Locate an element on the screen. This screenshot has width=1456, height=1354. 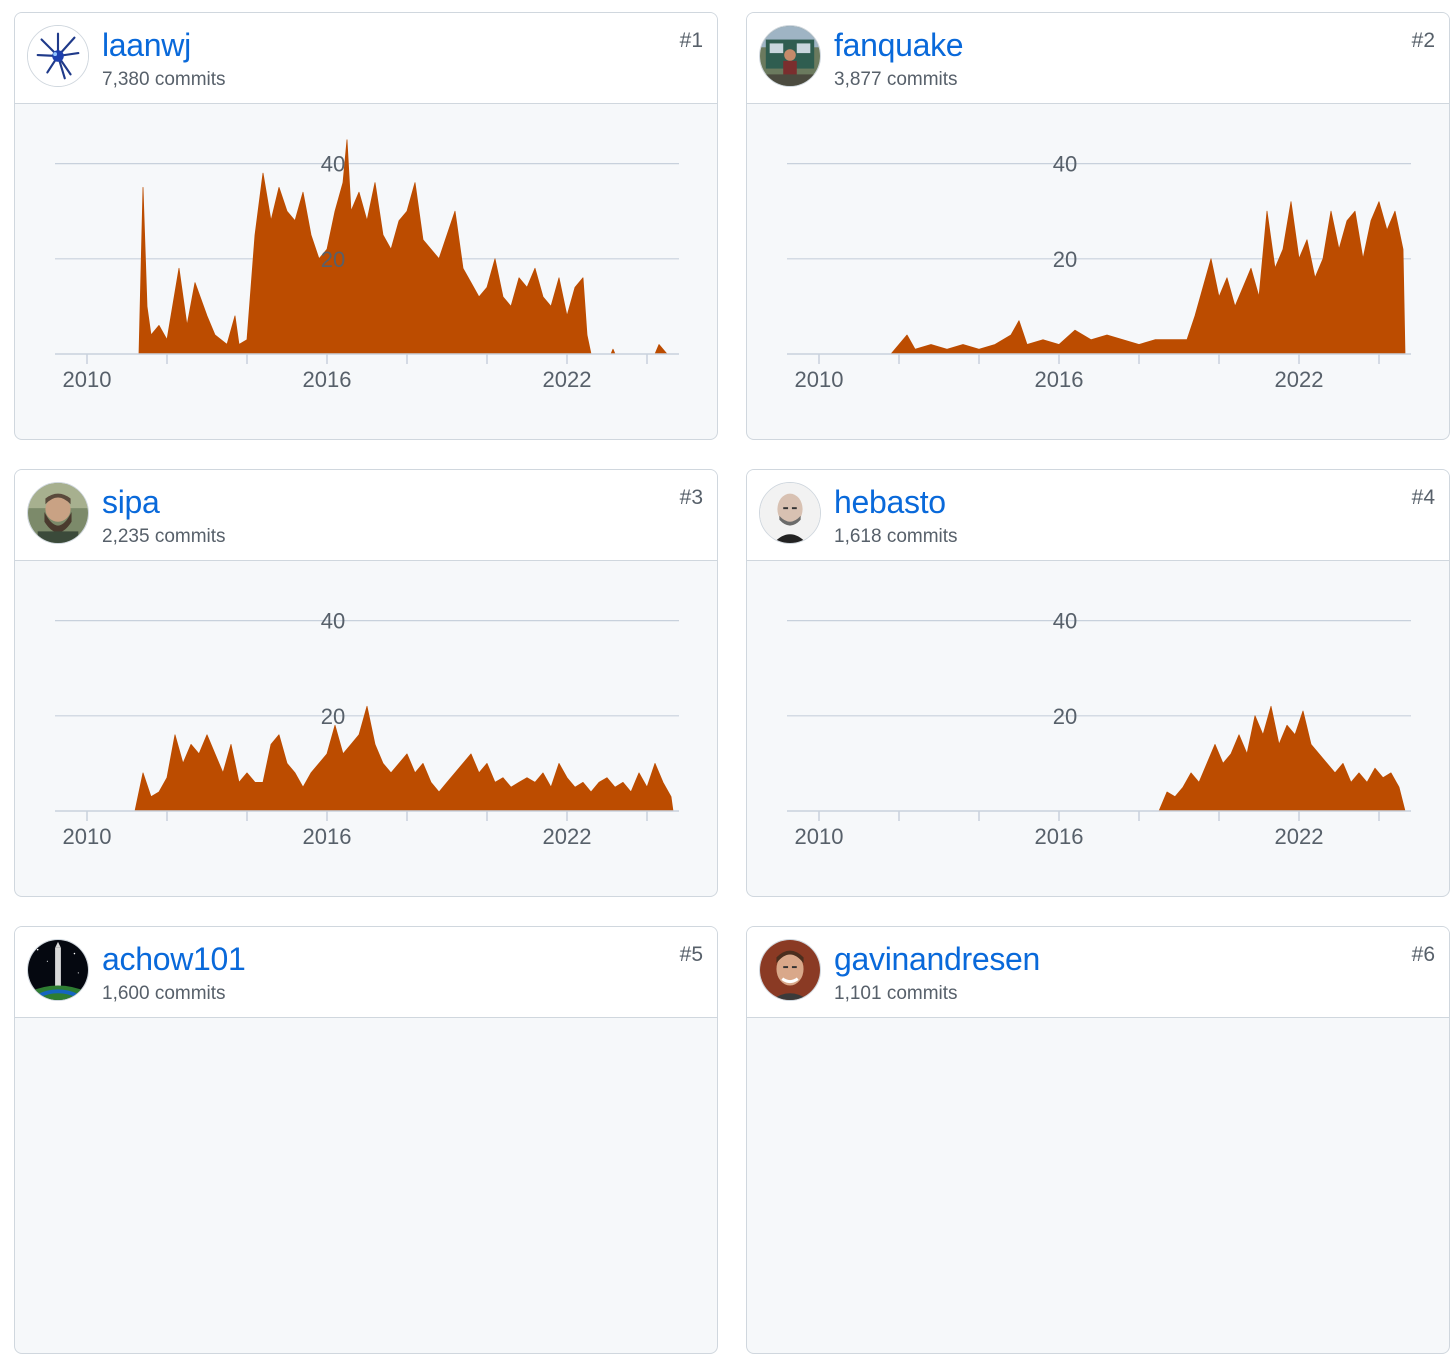
username-link: hebasto is located at coordinates (890, 502).